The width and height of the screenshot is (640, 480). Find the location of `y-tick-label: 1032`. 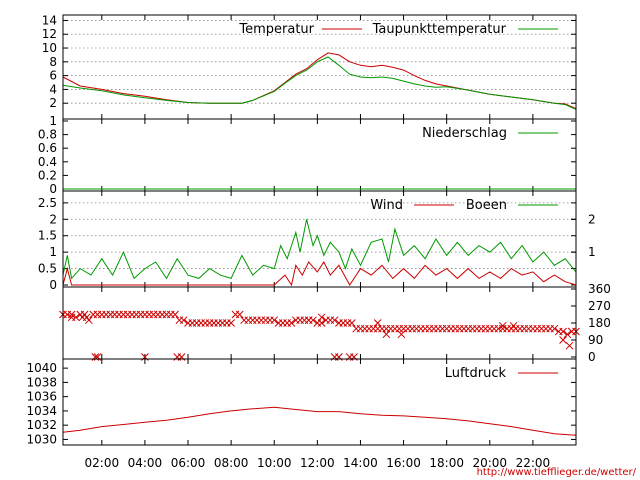

y-tick-label: 1032 is located at coordinates (41, 425).